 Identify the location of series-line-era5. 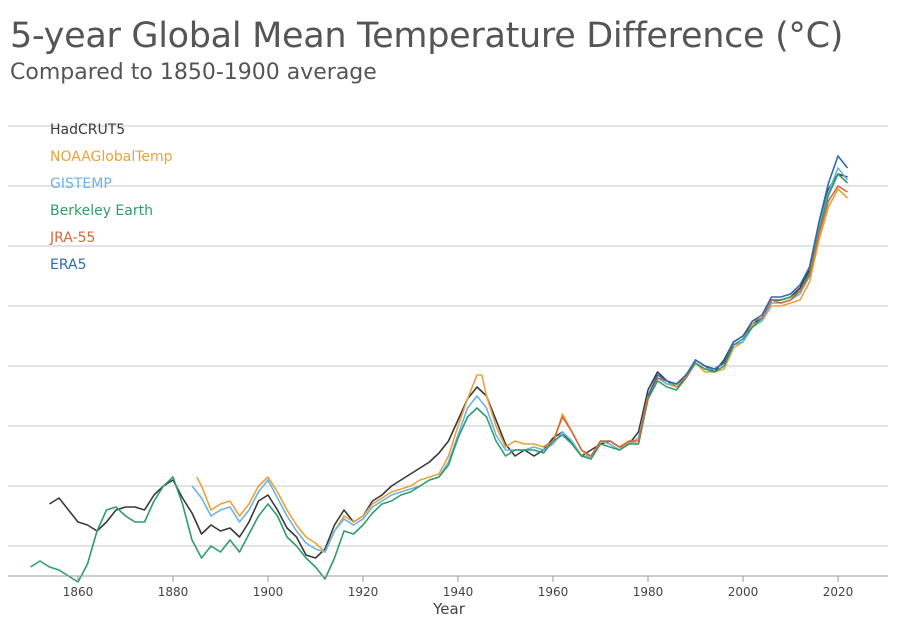
(748, 276).